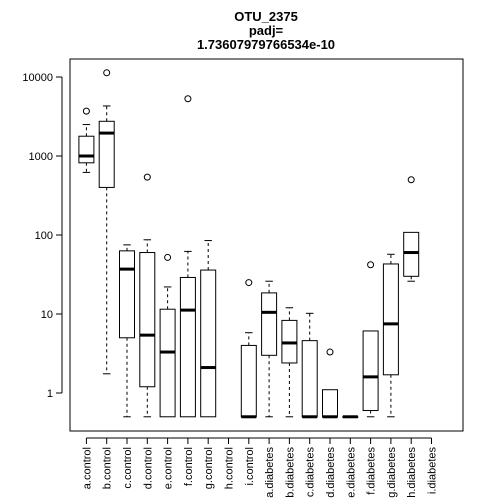 Image resolution: width=504 pixels, height=504 pixels. I want to click on chart-title-line-3: 1.73607979766534e-10, so click(266, 44).